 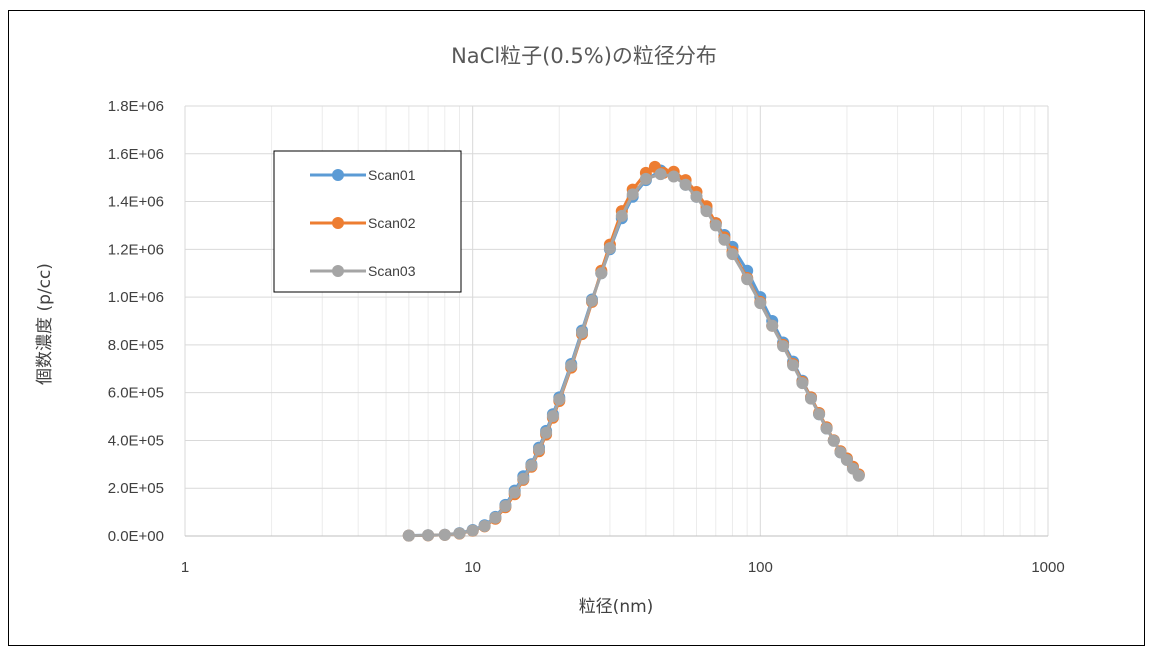 What do you see at coordinates (584, 56) in the screenshot?
I see `chart-title: NaCl粒子(0.5%)の粒径分布` at bounding box center [584, 56].